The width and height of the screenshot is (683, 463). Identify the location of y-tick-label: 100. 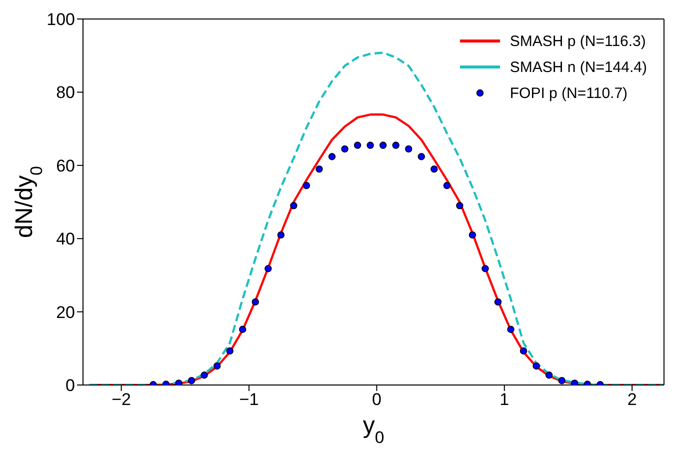
(60, 20).